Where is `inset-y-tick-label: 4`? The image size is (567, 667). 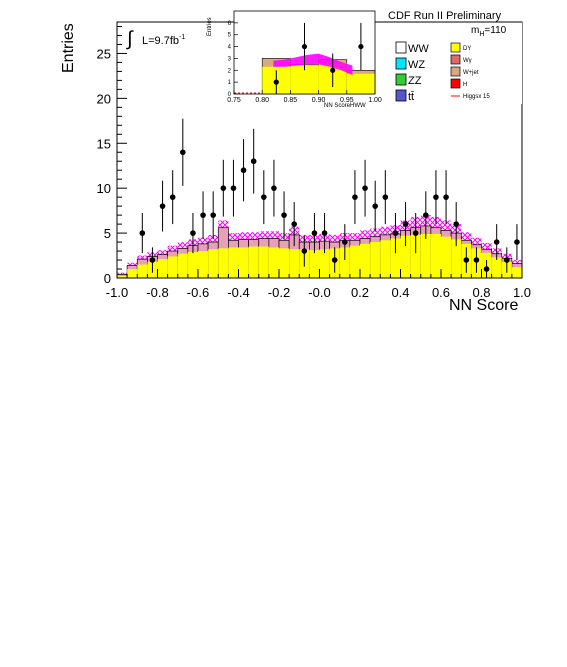
inset-y-tick-label: 4 is located at coordinates (230, 48).